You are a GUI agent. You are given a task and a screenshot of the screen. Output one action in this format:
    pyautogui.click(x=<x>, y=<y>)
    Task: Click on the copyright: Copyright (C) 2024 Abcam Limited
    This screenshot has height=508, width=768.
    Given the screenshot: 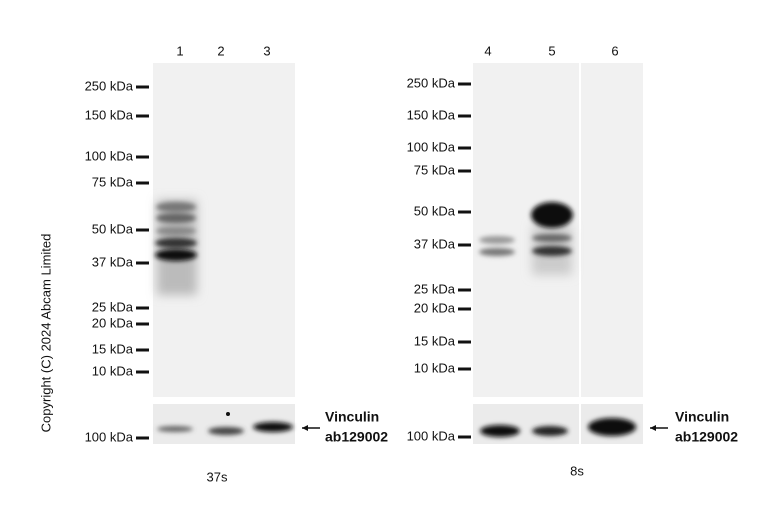 What is the action you would take?
    pyautogui.click(x=45, y=333)
    